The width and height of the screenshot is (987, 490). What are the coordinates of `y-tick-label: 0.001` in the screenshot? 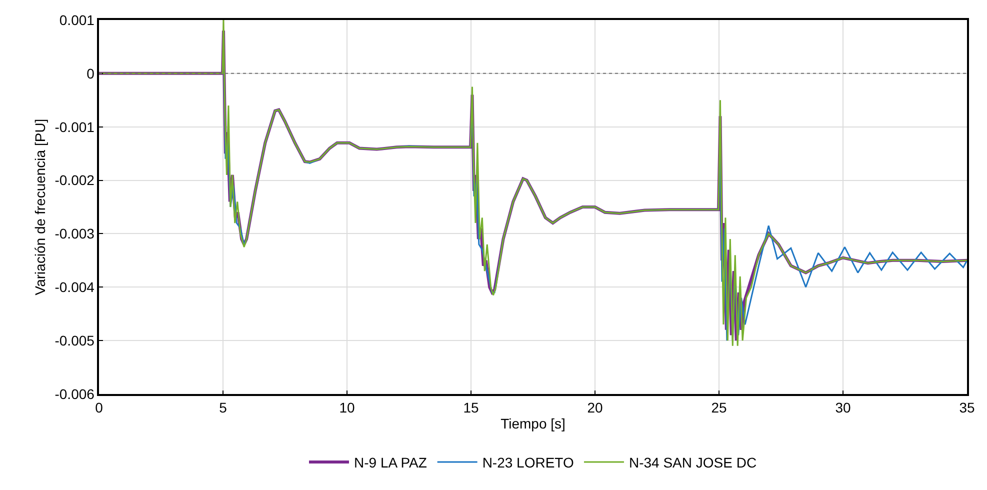 It's located at (77, 20).